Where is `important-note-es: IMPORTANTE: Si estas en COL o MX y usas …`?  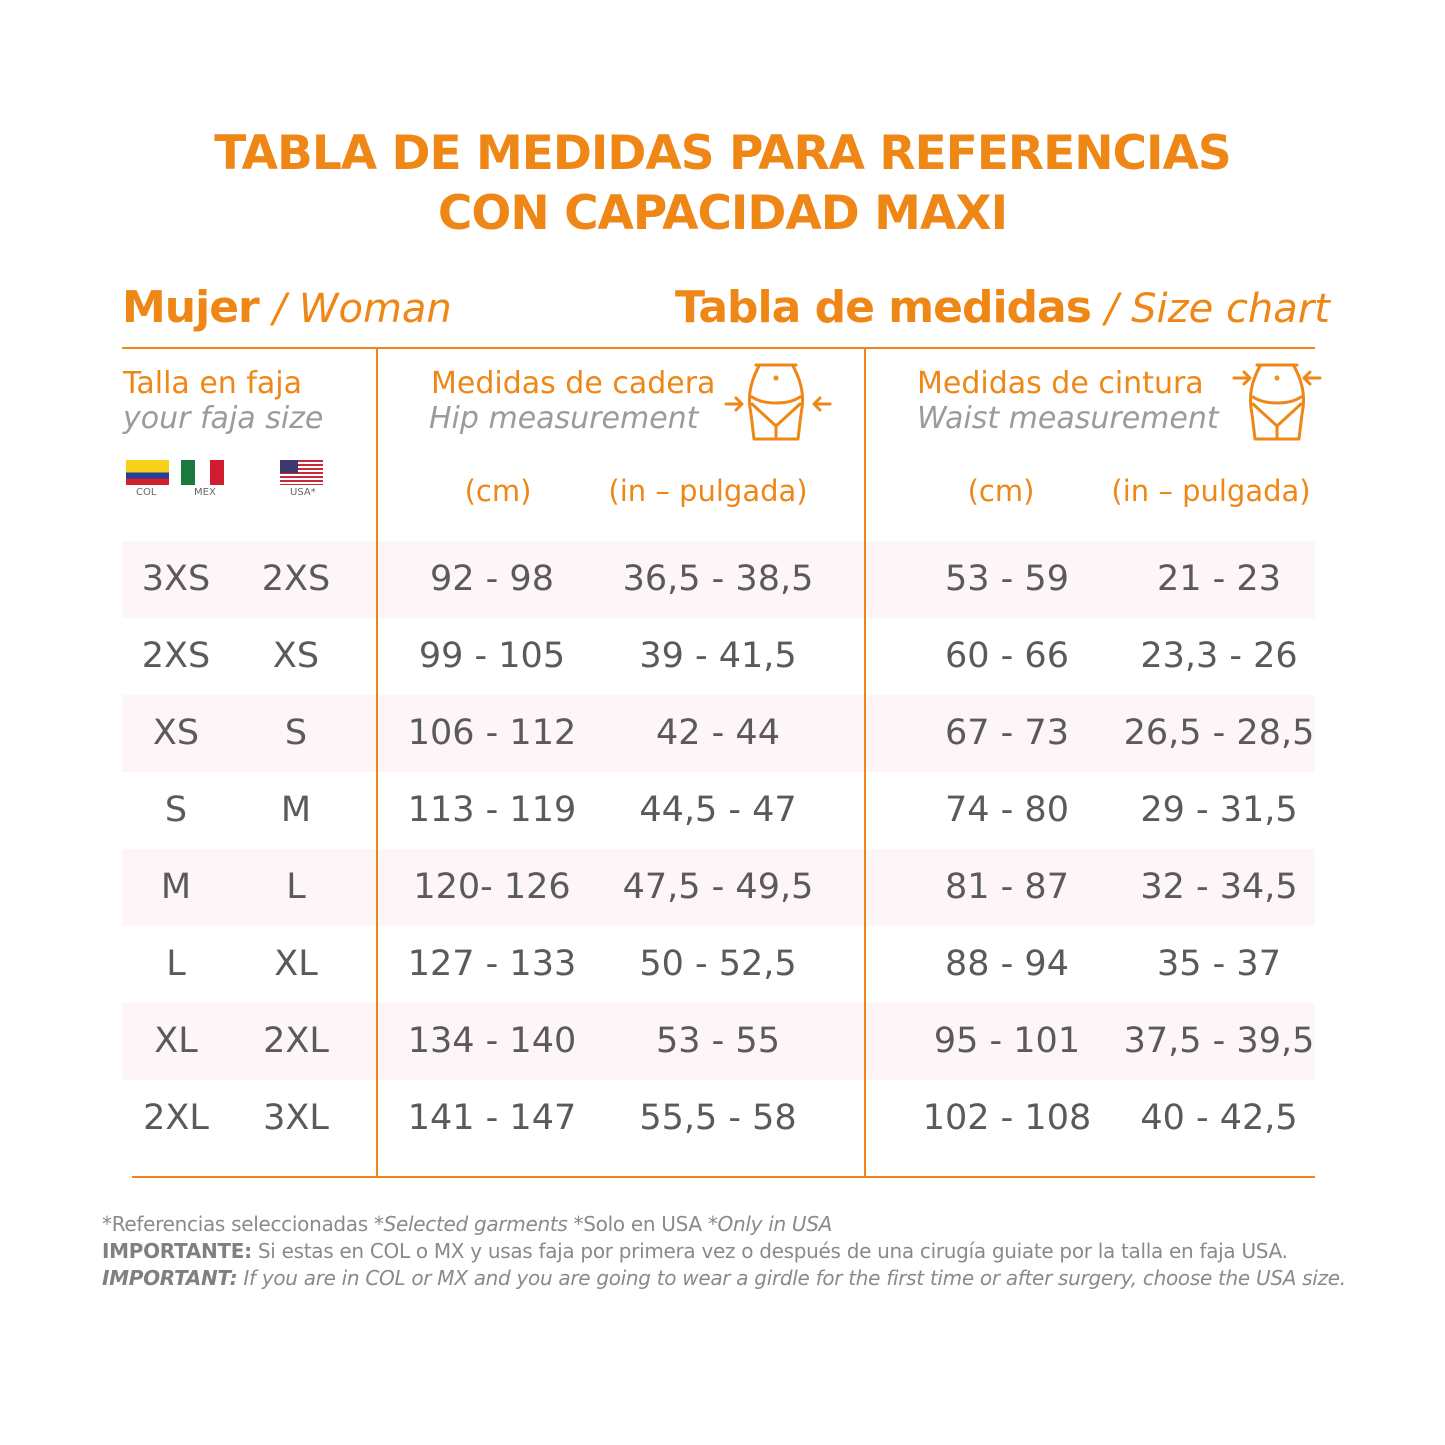 important-note-es: IMPORTANTE: Si estas en COL o MX y usas … is located at coordinates (695, 1251).